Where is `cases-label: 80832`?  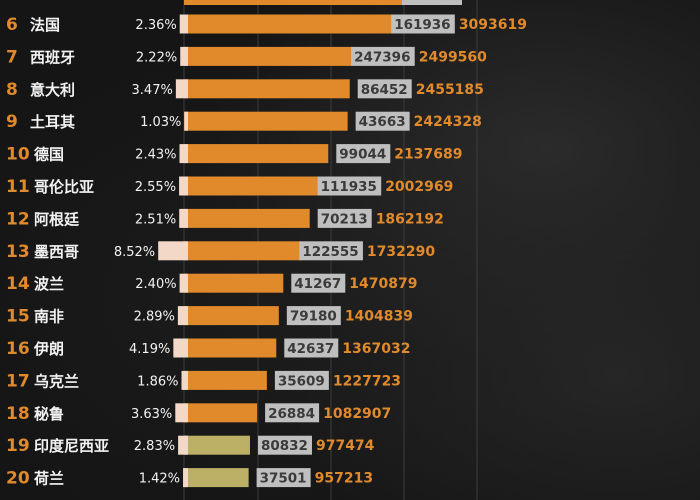 cases-label: 80832 is located at coordinates (284, 446).